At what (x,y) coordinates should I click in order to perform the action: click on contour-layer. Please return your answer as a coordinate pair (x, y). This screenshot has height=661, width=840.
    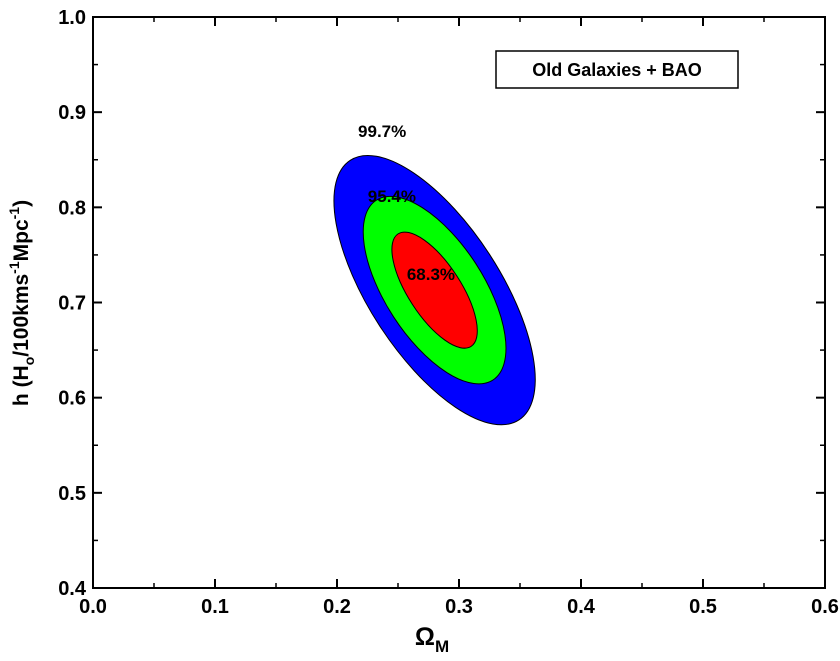
    Looking at the image, I should click on (434, 290).